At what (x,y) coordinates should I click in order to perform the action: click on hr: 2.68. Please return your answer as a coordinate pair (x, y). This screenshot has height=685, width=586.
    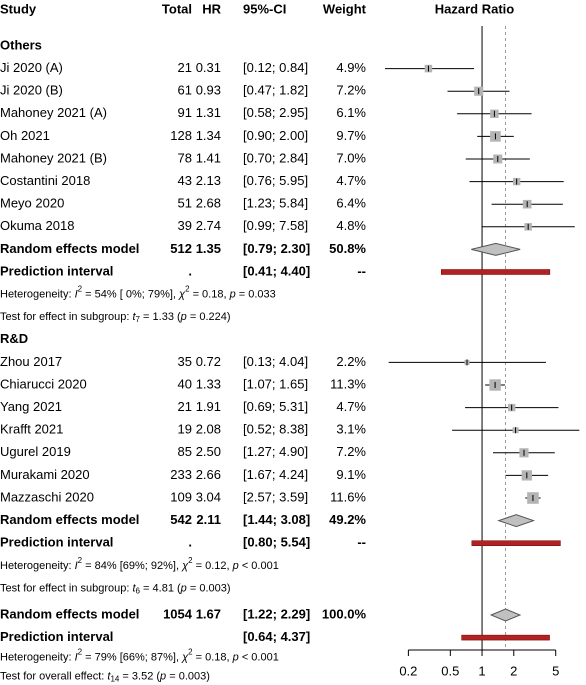
    Looking at the image, I should click on (208, 203).